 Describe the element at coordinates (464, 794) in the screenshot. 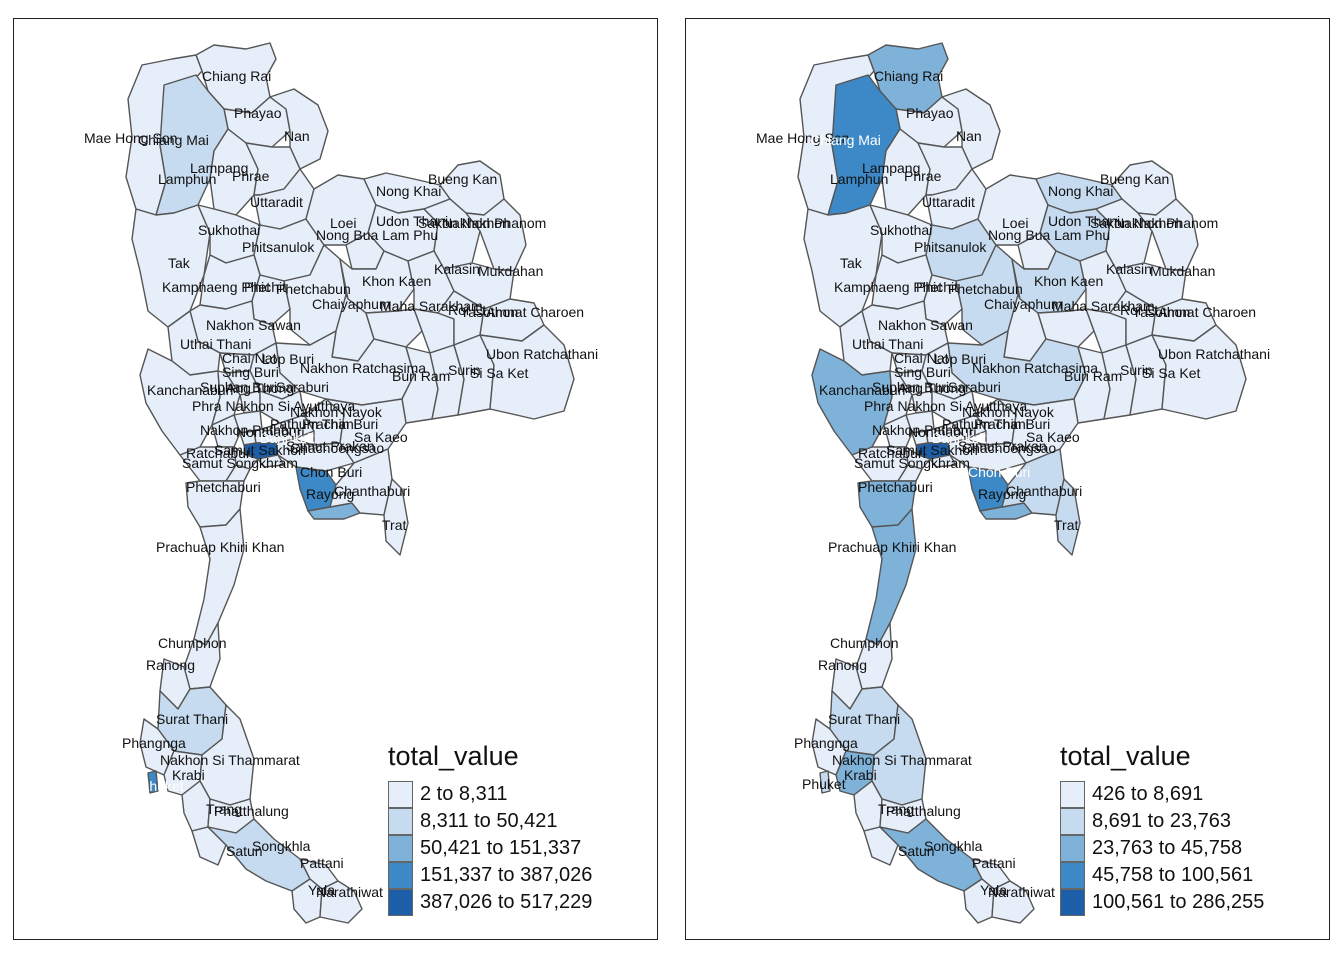

I see `legend-label: 2 to 8,311` at that location.